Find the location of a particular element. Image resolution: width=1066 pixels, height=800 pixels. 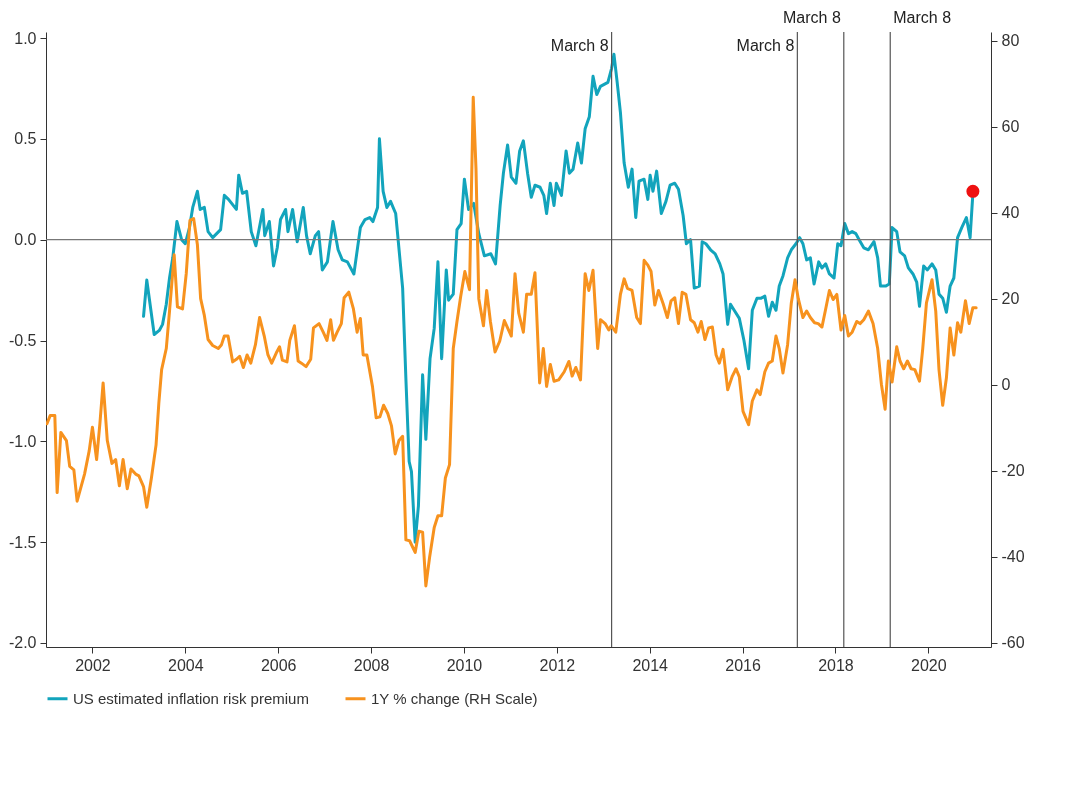

legend-label: US estimated inflation risk premium is located at coordinates (191, 698).